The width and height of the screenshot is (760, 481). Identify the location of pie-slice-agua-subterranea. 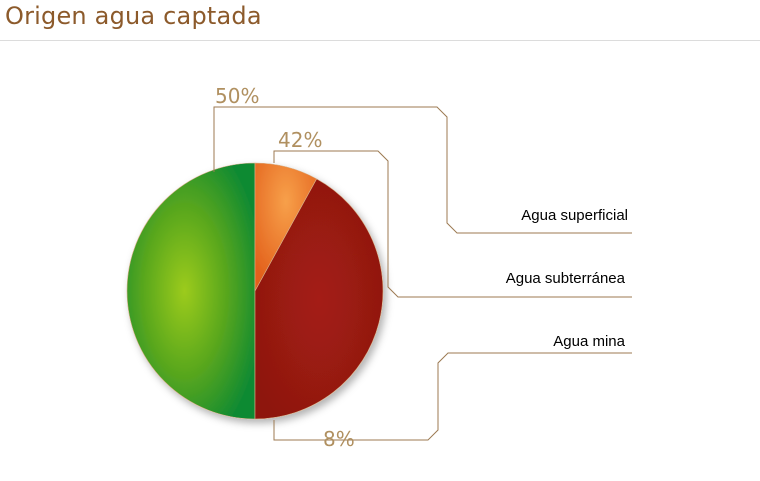
(319, 299).